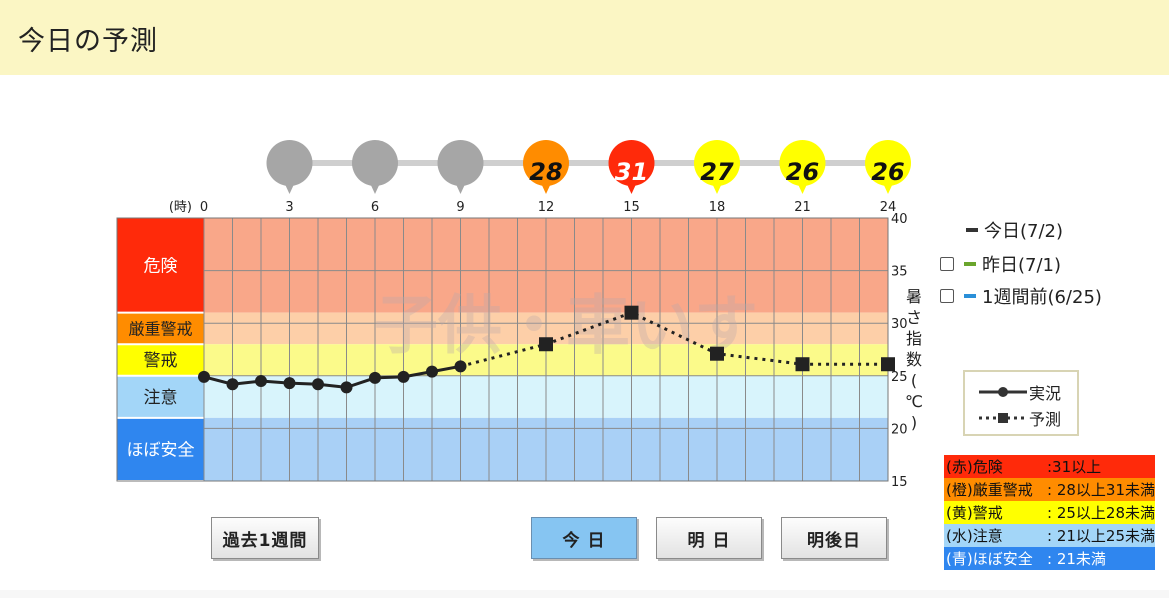 This screenshot has height=598, width=1169. What do you see at coordinates (1042, 297) in the screenshot?
I see `legend-week-ago-label: 1週間前(6/25)` at bounding box center [1042, 297].